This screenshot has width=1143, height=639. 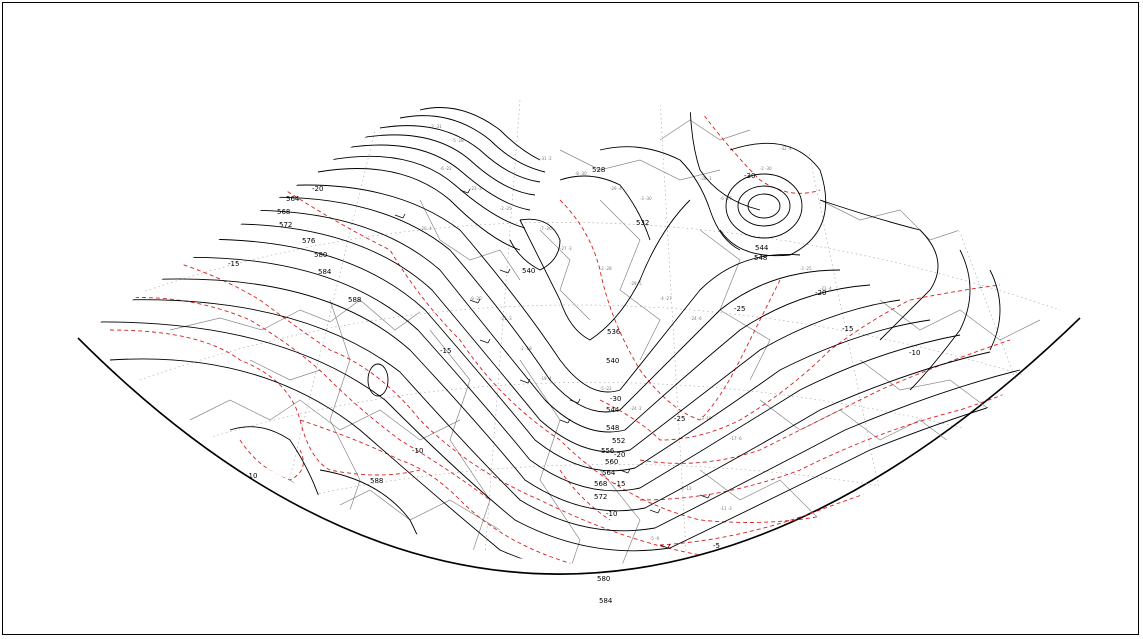 What do you see at coordinates (458, 140) in the screenshot?
I see `svg-text: ·5 -28` at bounding box center [458, 140].